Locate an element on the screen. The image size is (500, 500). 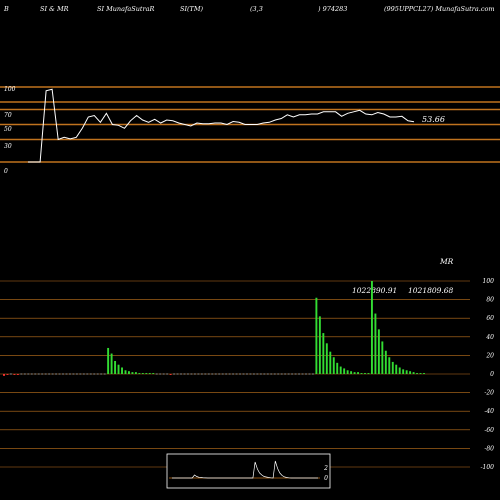
mini-overview-panel: 20 is located at coordinates (248, 471).